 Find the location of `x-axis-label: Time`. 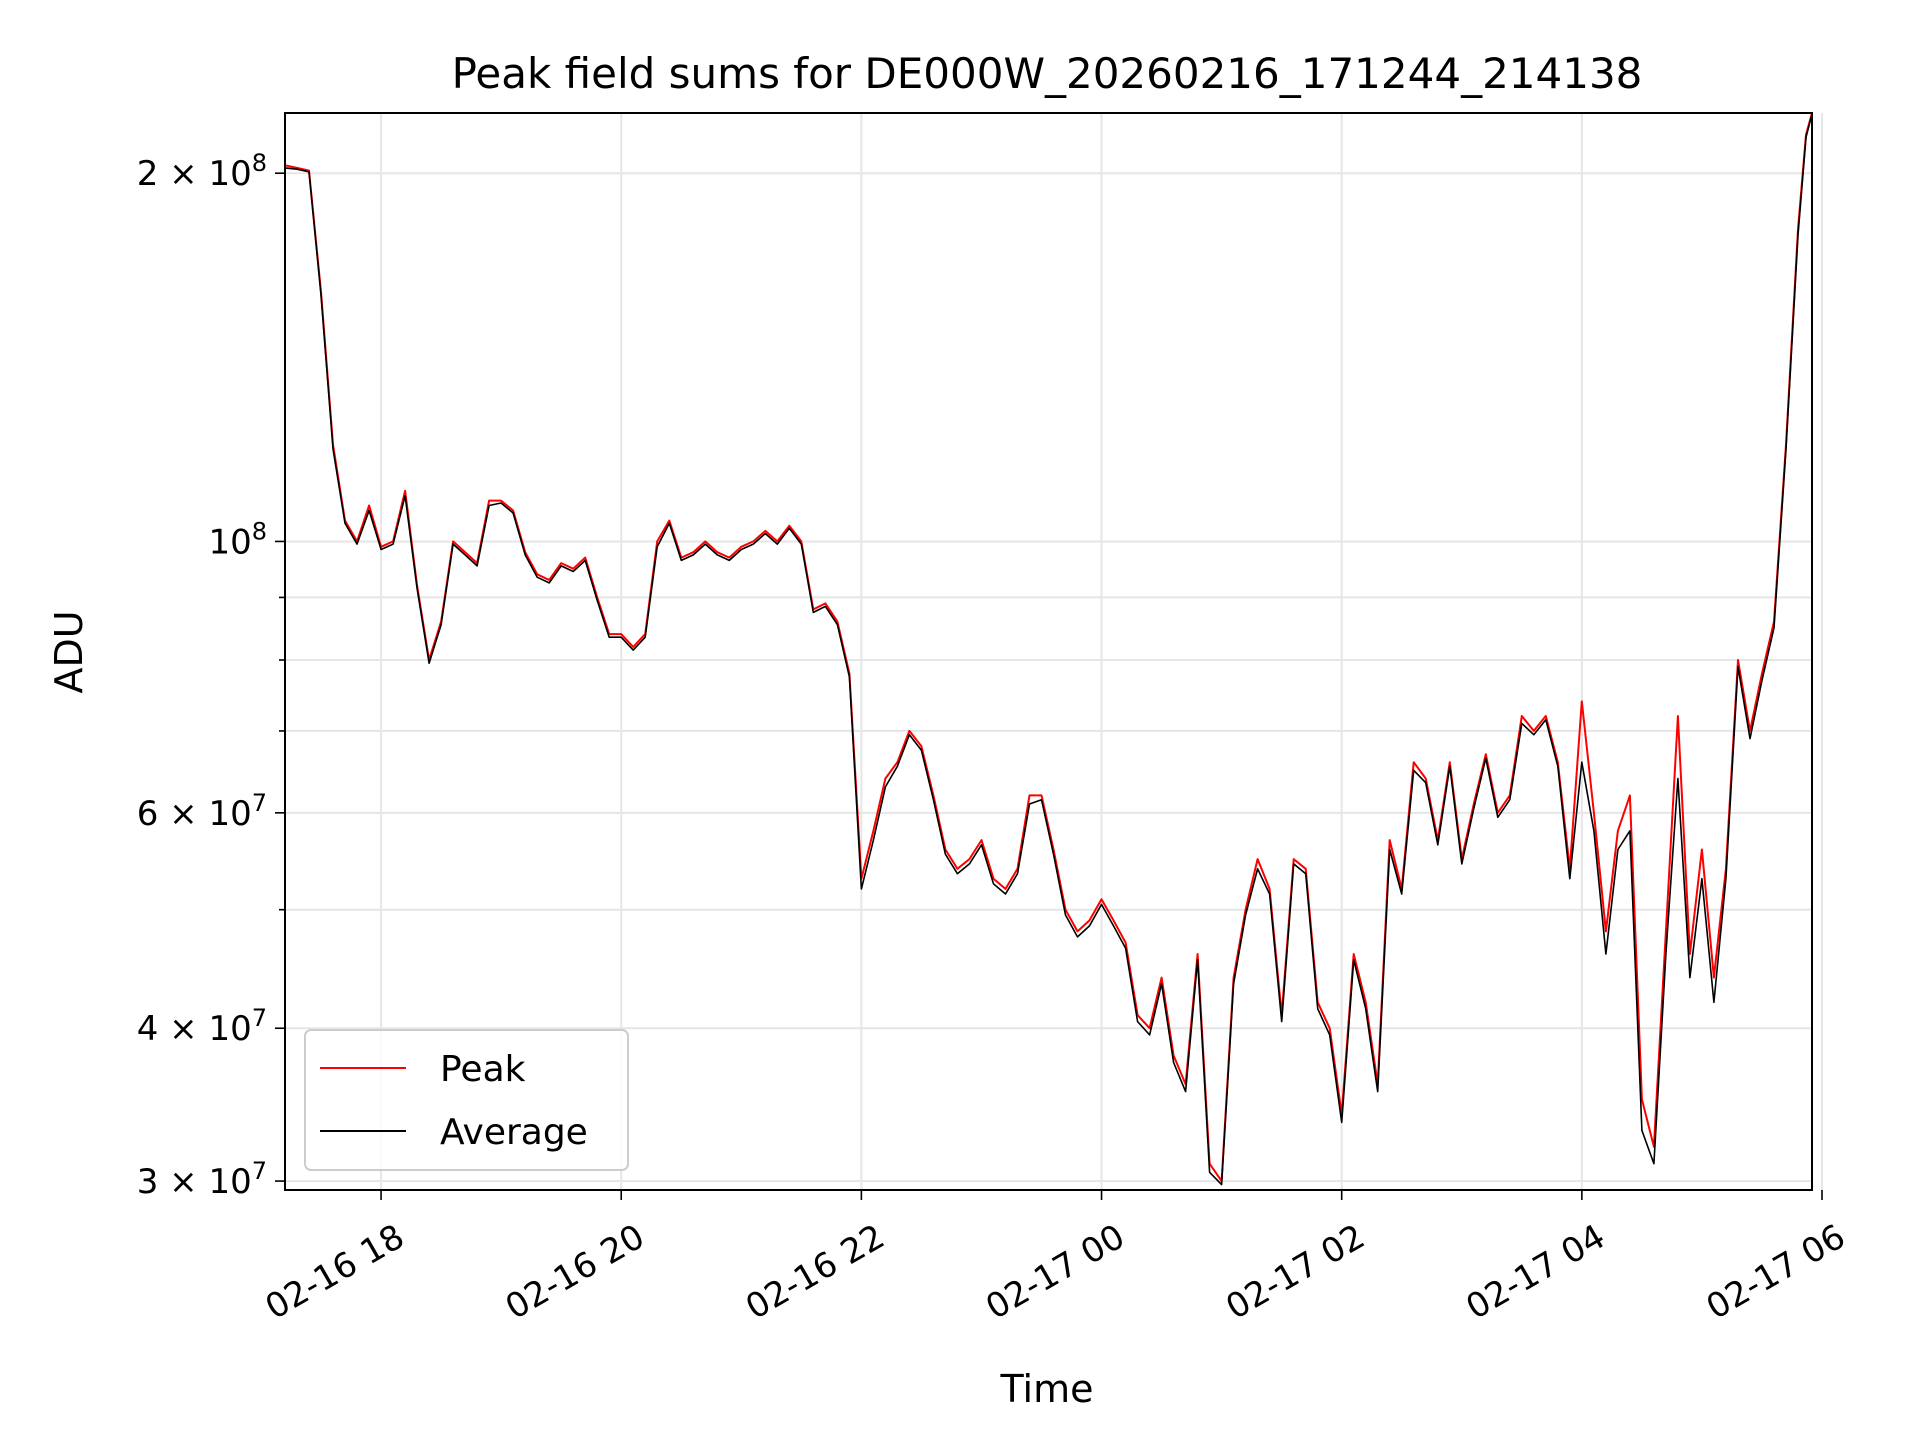

x-axis-label: Time is located at coordinates (1047, 1389).